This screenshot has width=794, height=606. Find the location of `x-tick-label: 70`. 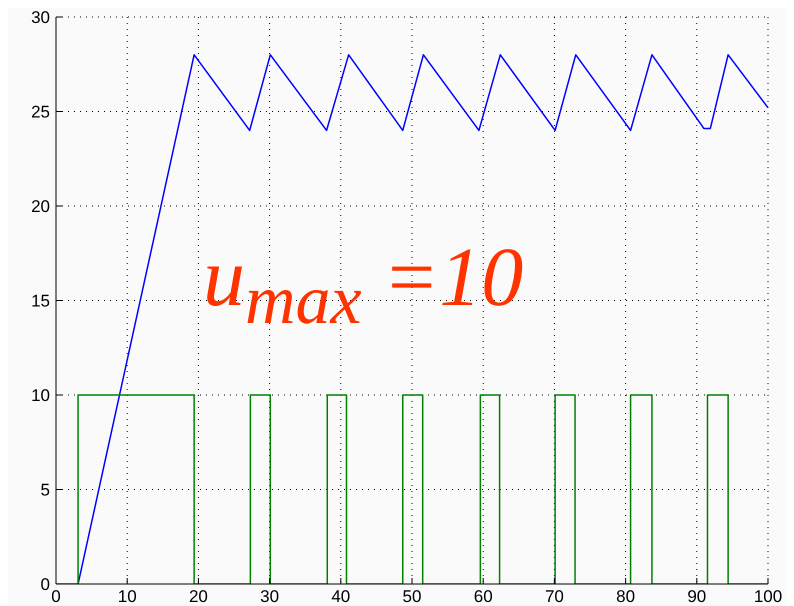

x-tick-label: 70 is located at coordinates (554, 596).